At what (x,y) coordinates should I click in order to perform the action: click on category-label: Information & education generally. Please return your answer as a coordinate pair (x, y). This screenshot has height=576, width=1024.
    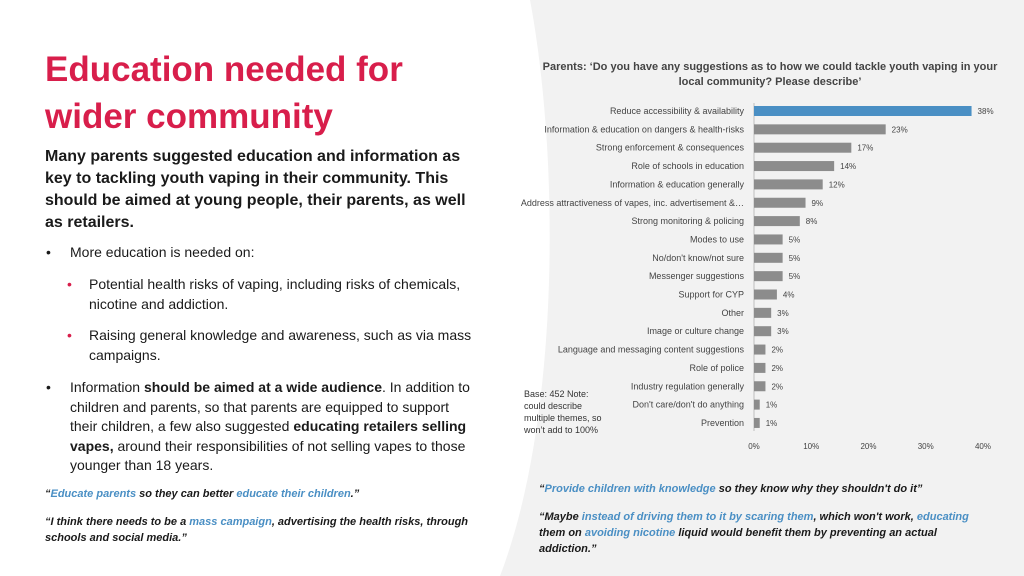
    Looking at the image, I should click on (677, 184).